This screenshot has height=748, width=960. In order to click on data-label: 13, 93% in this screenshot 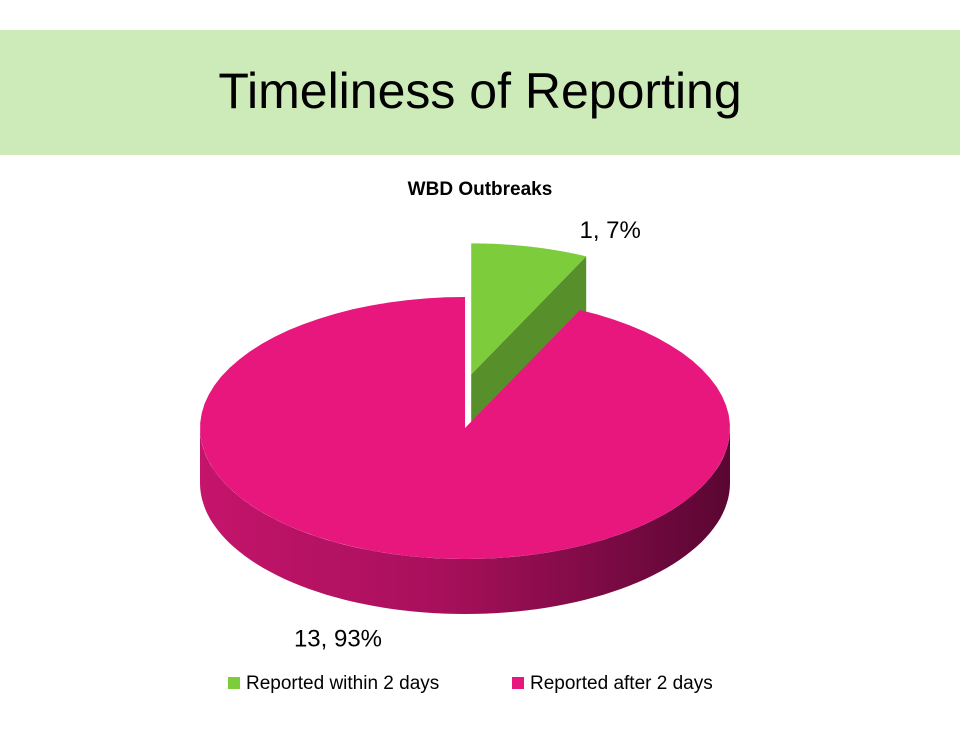, I will do `click(338, 638)`.